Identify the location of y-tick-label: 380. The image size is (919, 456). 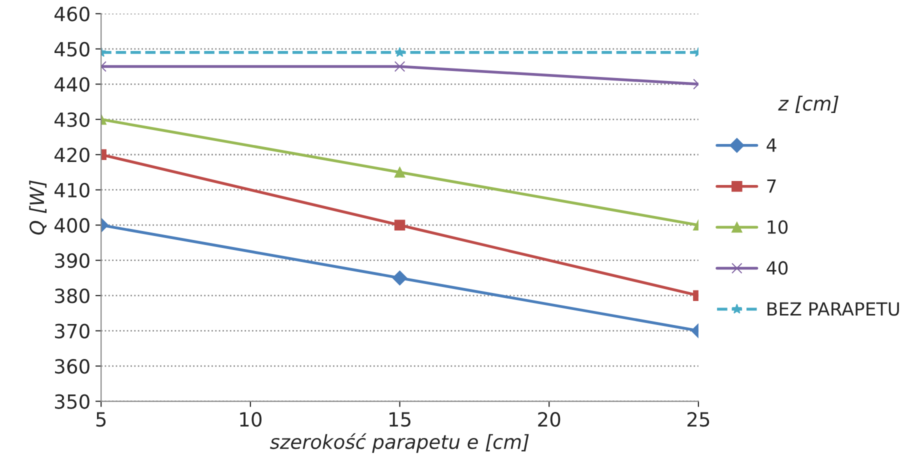
(72, 296).